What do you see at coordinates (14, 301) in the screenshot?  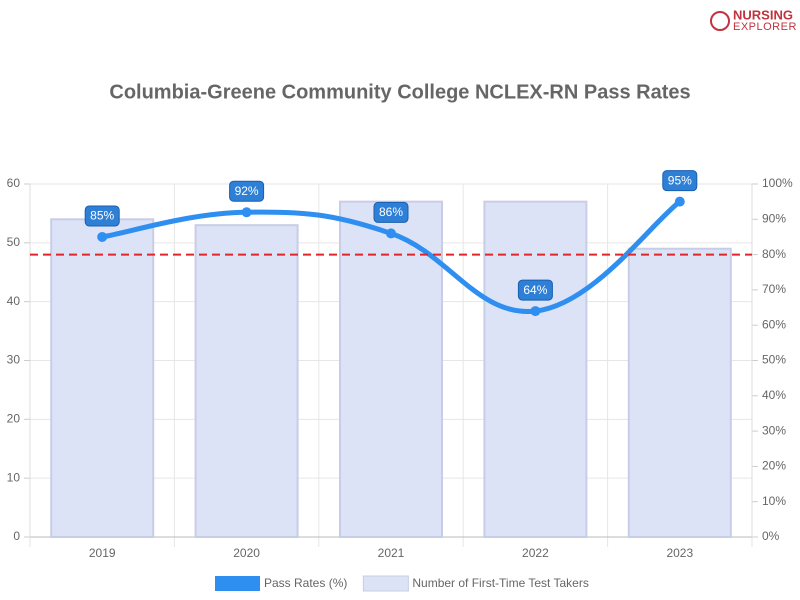 I see `y-tick-label: 40` at bounding box center [14, 301].